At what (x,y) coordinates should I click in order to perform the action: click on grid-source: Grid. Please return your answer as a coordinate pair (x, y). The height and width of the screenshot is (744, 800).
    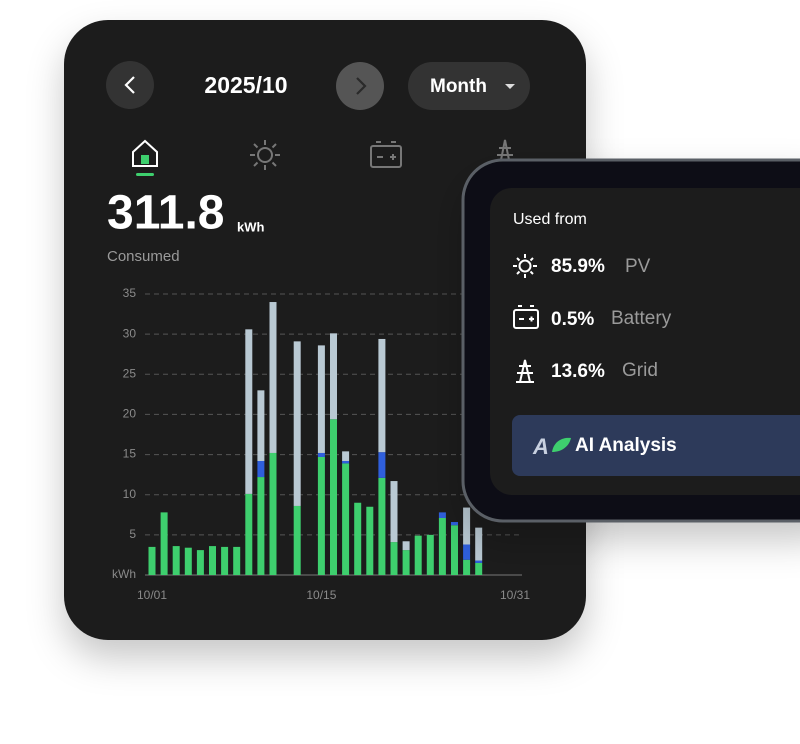
    Looking at the image, I should click on (640, 370).